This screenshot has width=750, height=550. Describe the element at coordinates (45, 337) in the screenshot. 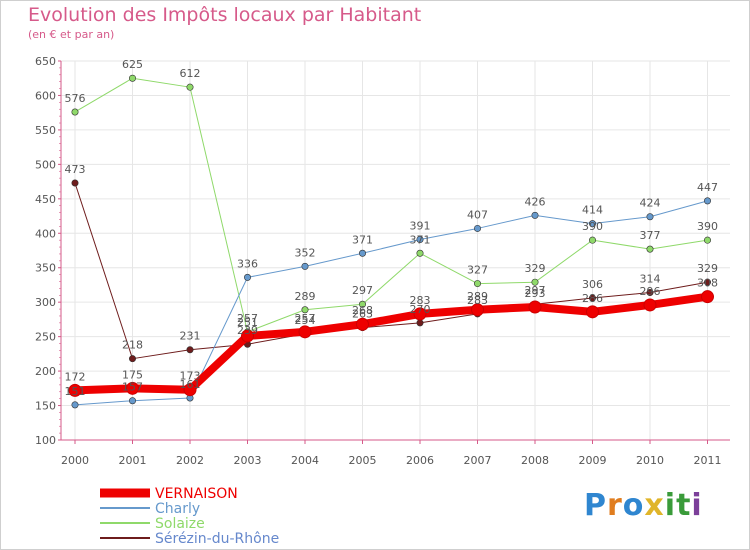

I see `y-tick-label: 250` at that location.